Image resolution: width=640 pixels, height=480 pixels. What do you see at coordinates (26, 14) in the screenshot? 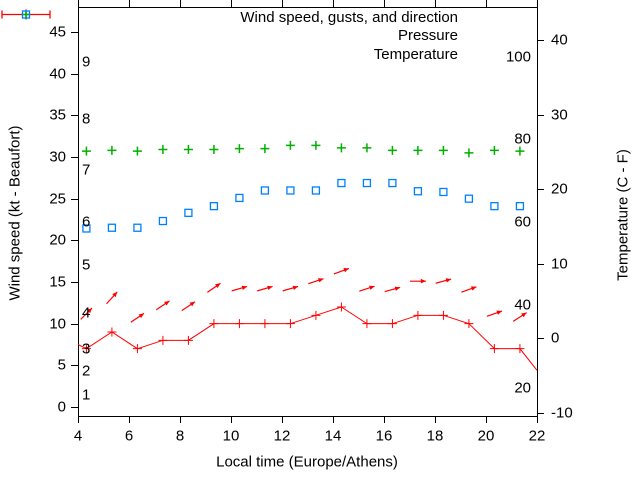
I see `open-square-glyph` at bounding box center [26, 14].